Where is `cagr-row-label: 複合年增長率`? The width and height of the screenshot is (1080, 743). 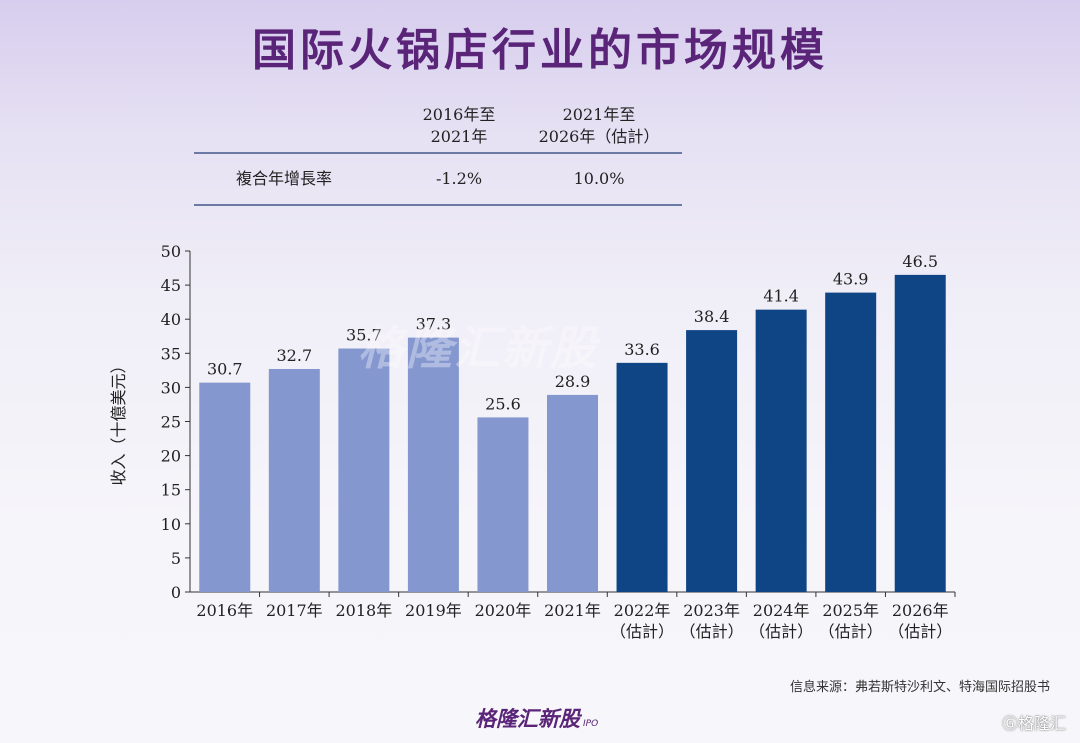 cagr-row-label: 複合年增長率 is located at coordinates (283, 178).